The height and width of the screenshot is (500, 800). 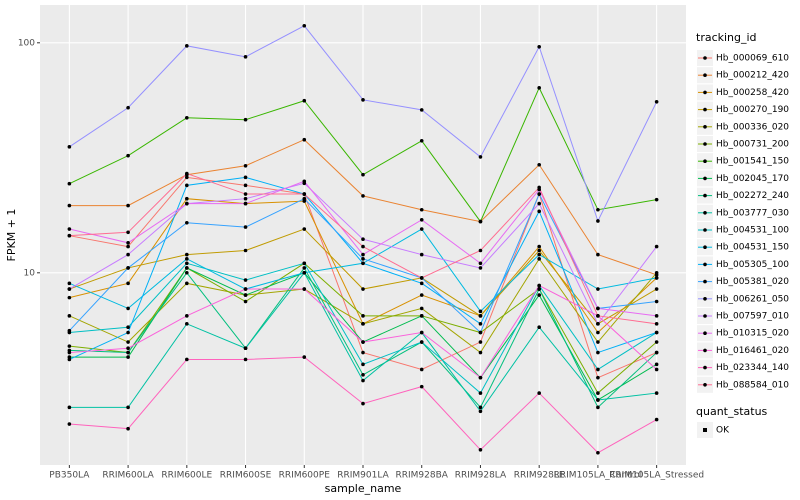 What do you see at coordinates (752, 162) in the screenshot?
I see `legend-label: Hb_001541_150` at bounding box center [752, 162].